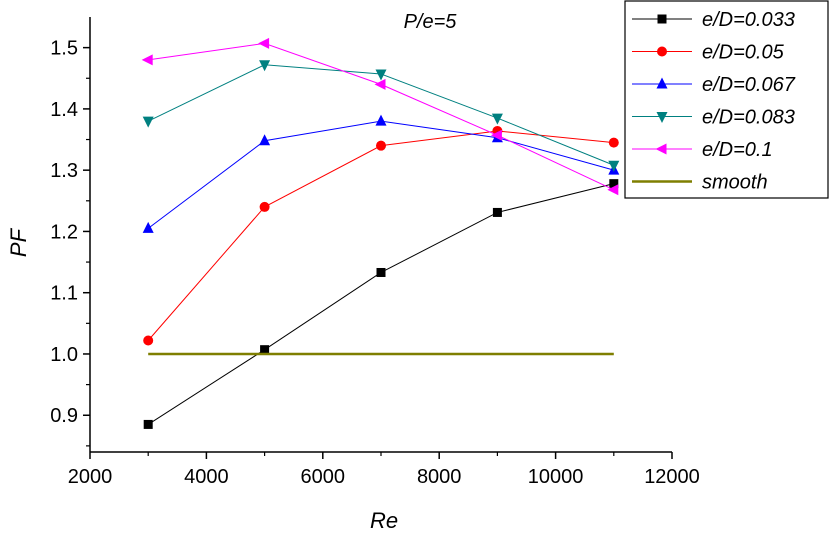 The width and height of the screenshot is (830, 536). What do you see at coordinates (672, 477) in the screenshot?
I see `x-tick-label: 12000` at bounding box center [672, 477].